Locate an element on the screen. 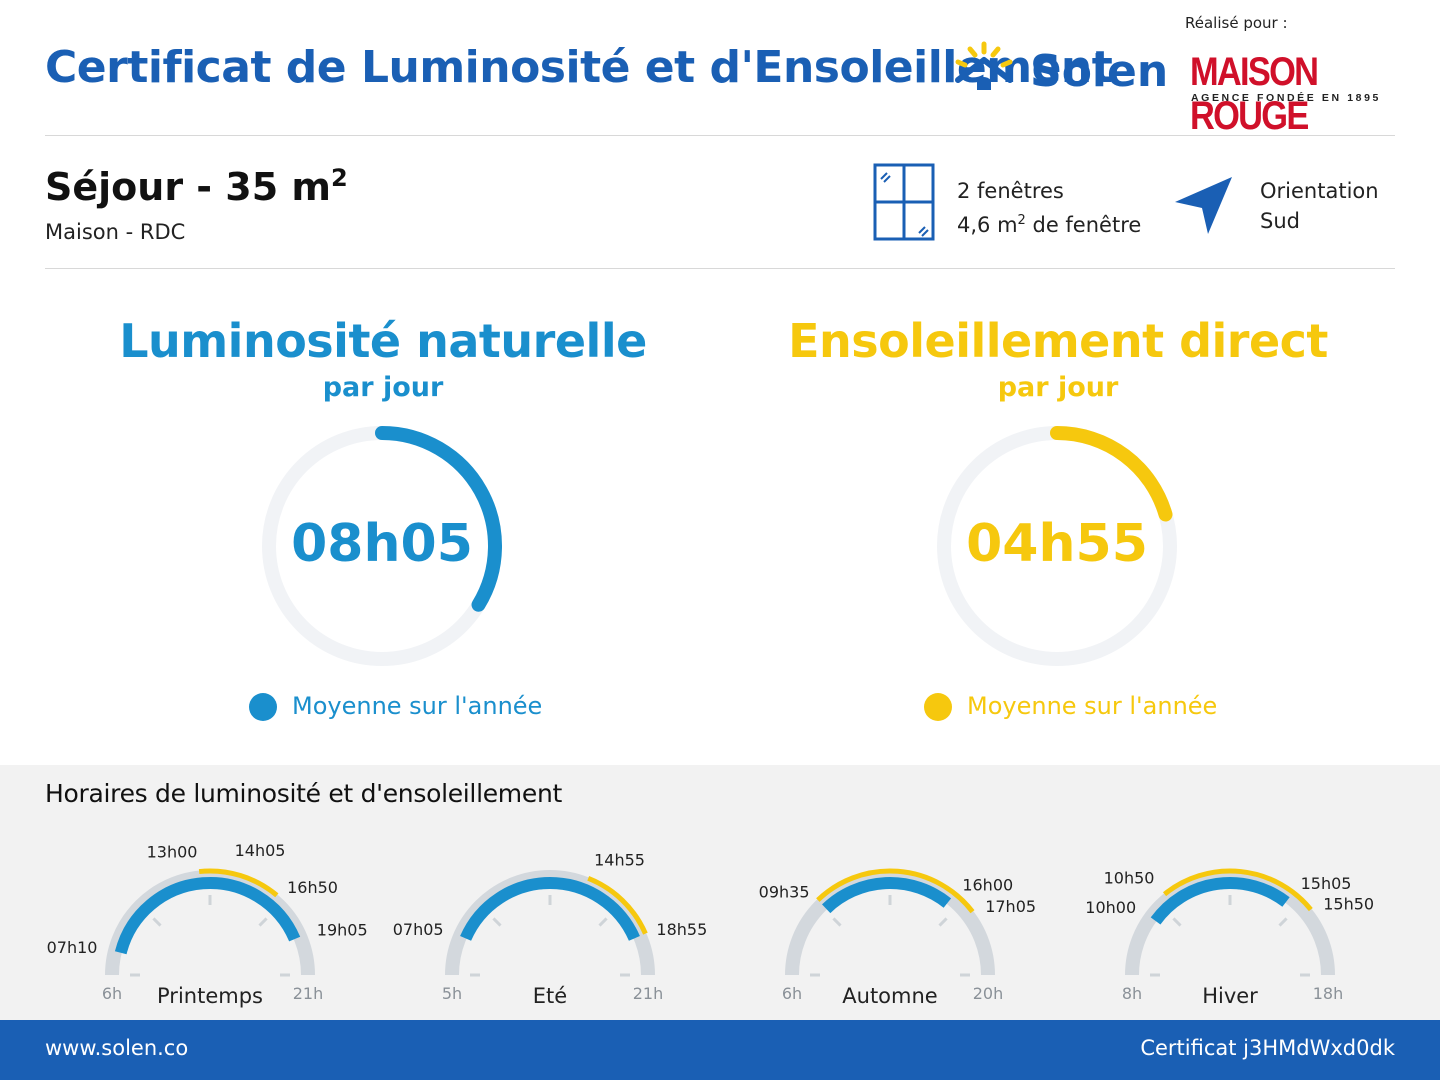 The width and height of the screenshot is (1440, 1080). season-gauge-automne: 09h35 16h00 17h05 6h 20h Automne is located at coordinates (897, 938).